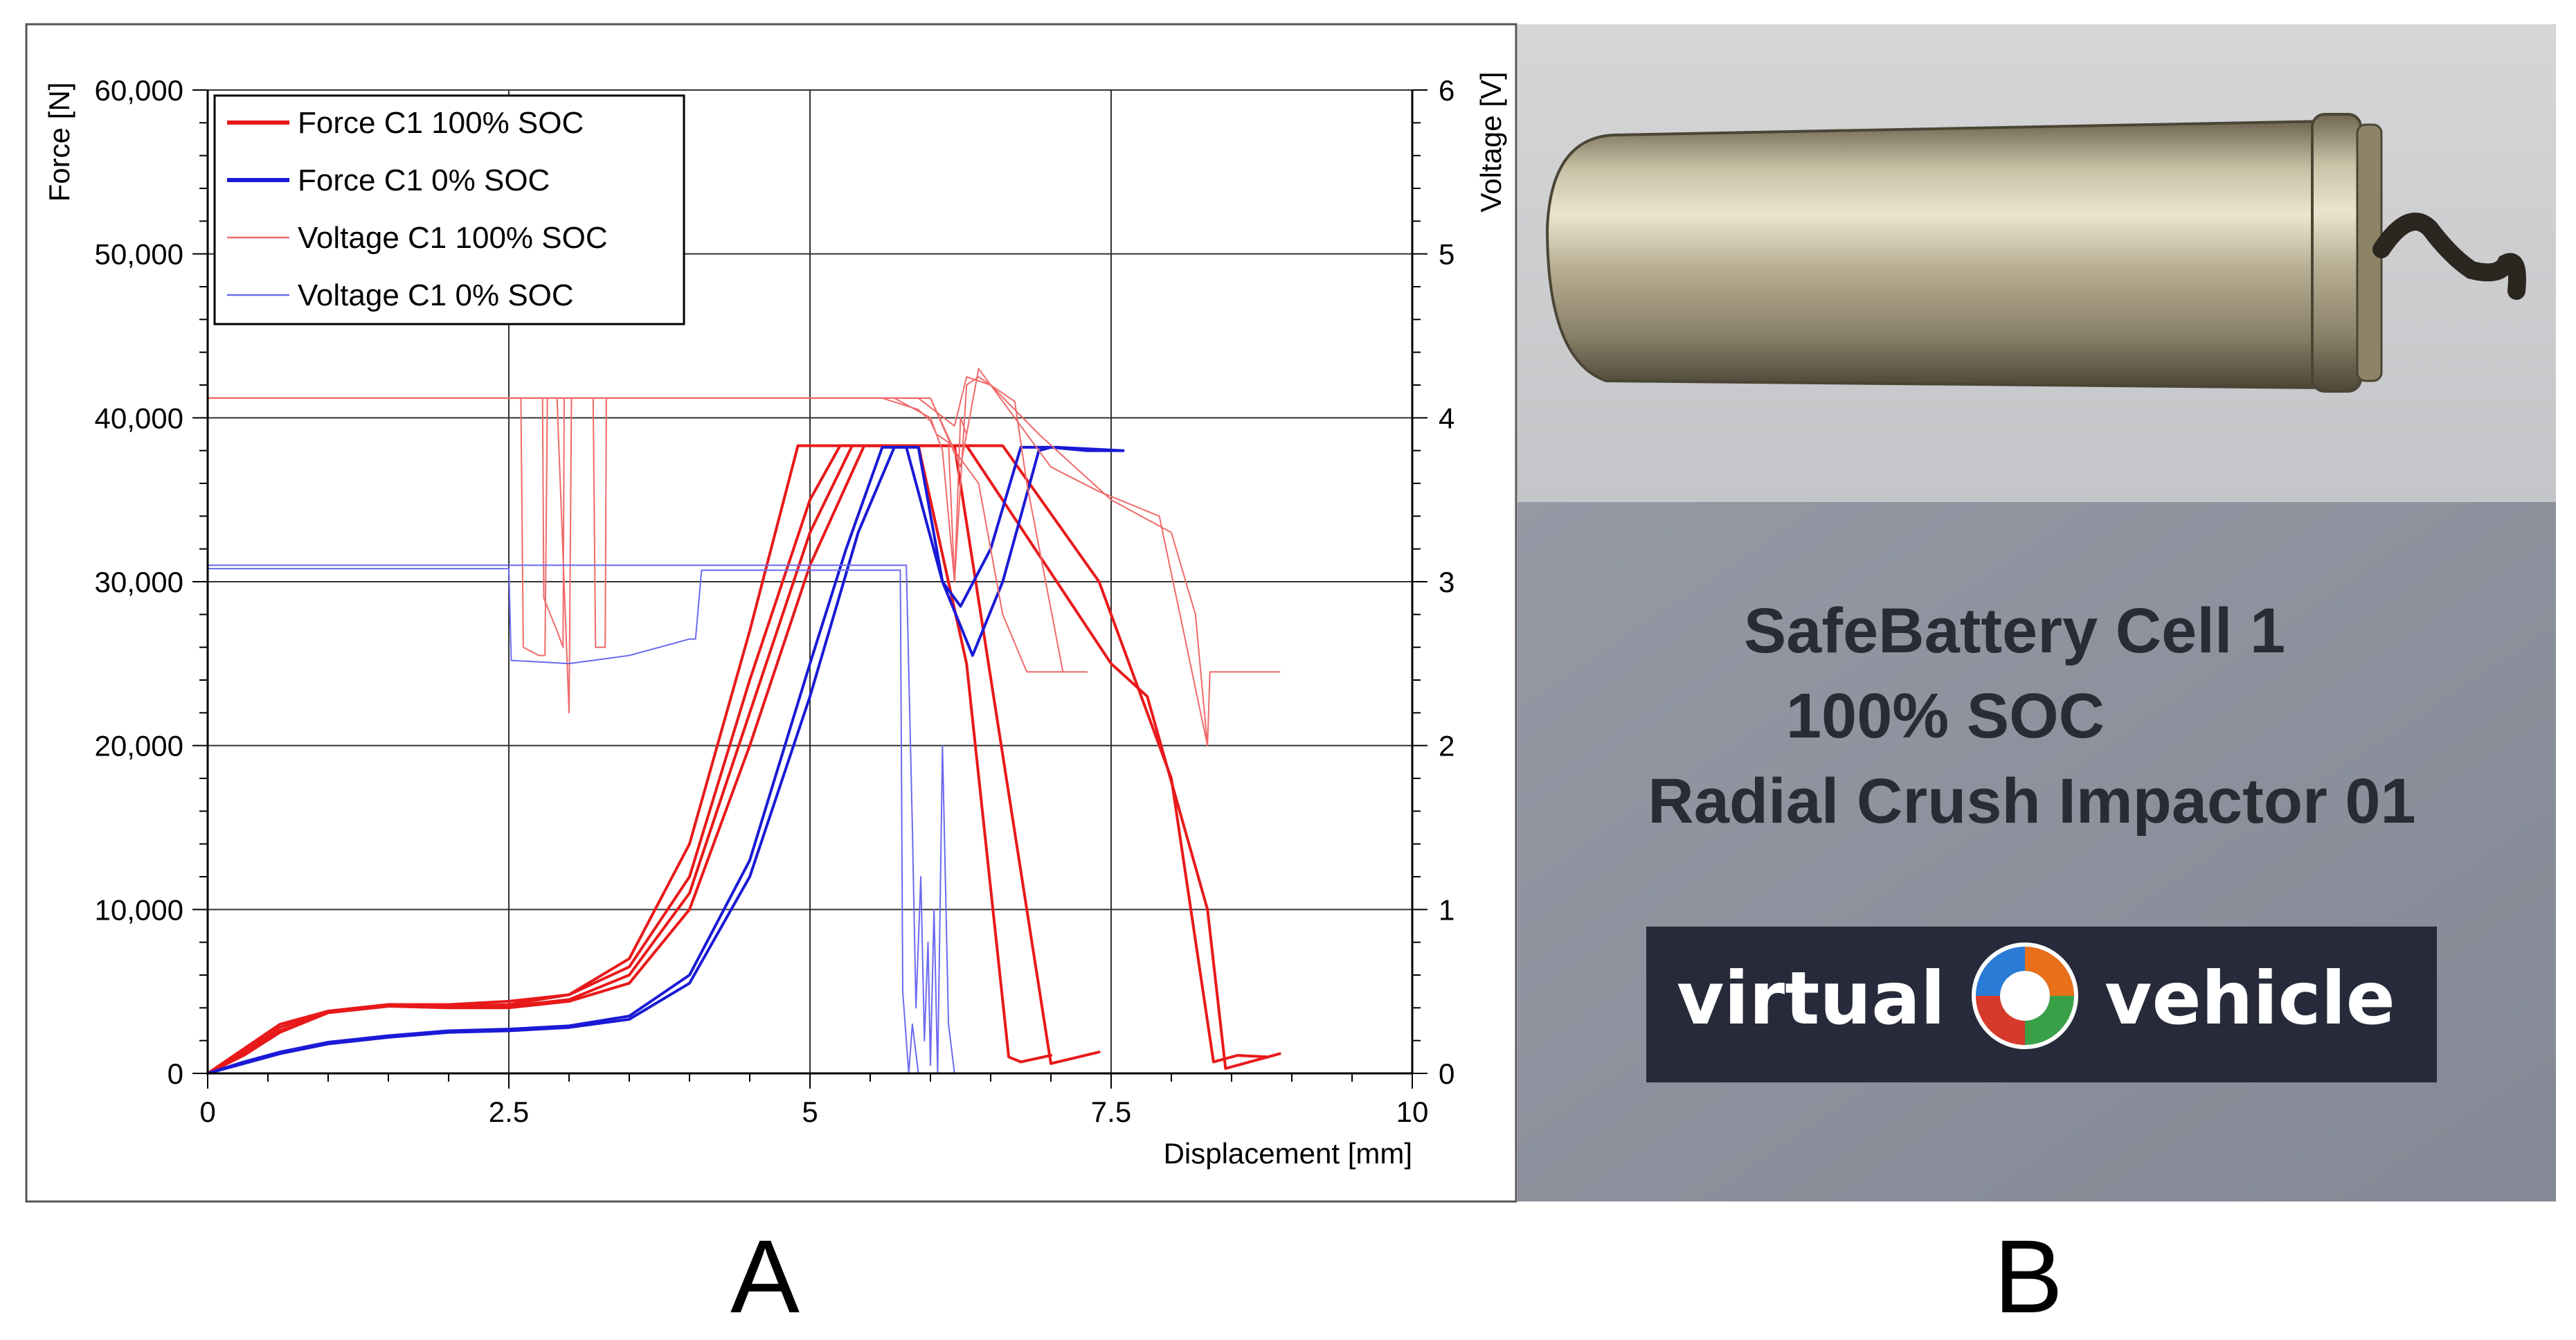 The image size is (2576, 1340). Describe the element at coordinates (139, 746) in the screenshot. I see `y-tick-label: 20,000` at that location.